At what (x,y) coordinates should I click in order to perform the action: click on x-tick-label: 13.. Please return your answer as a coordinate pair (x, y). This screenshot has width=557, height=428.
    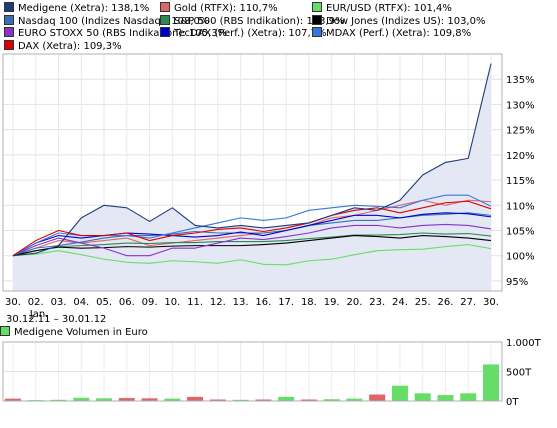
    Looking at the image, I should click on (241, 302).